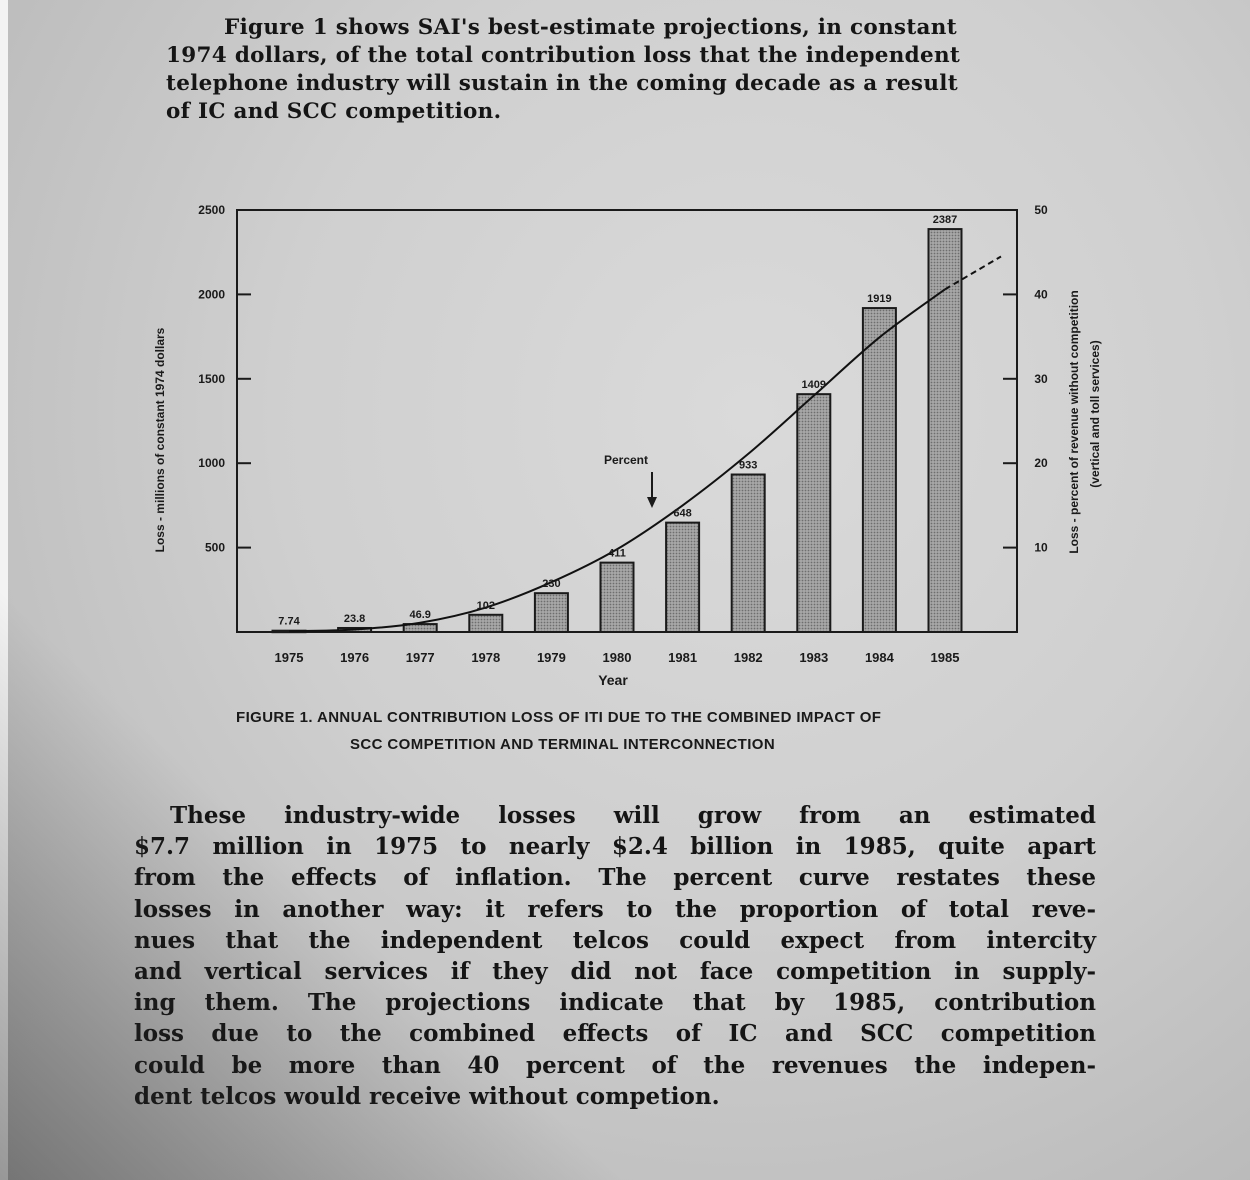 Image resolution: width=1250 pixels, height=1180 pixels. Describe the element at coordinates (945, 657) in the screenshot. I see `x-tick-label: 1985` at that location.